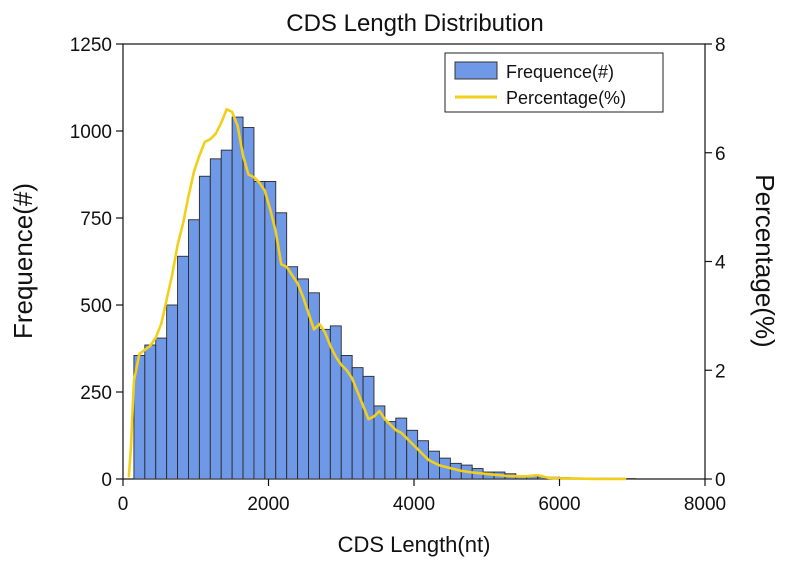 This screenshot has height=565, width=790. I want to click on y-tick-label: 250, so click(96, 393).